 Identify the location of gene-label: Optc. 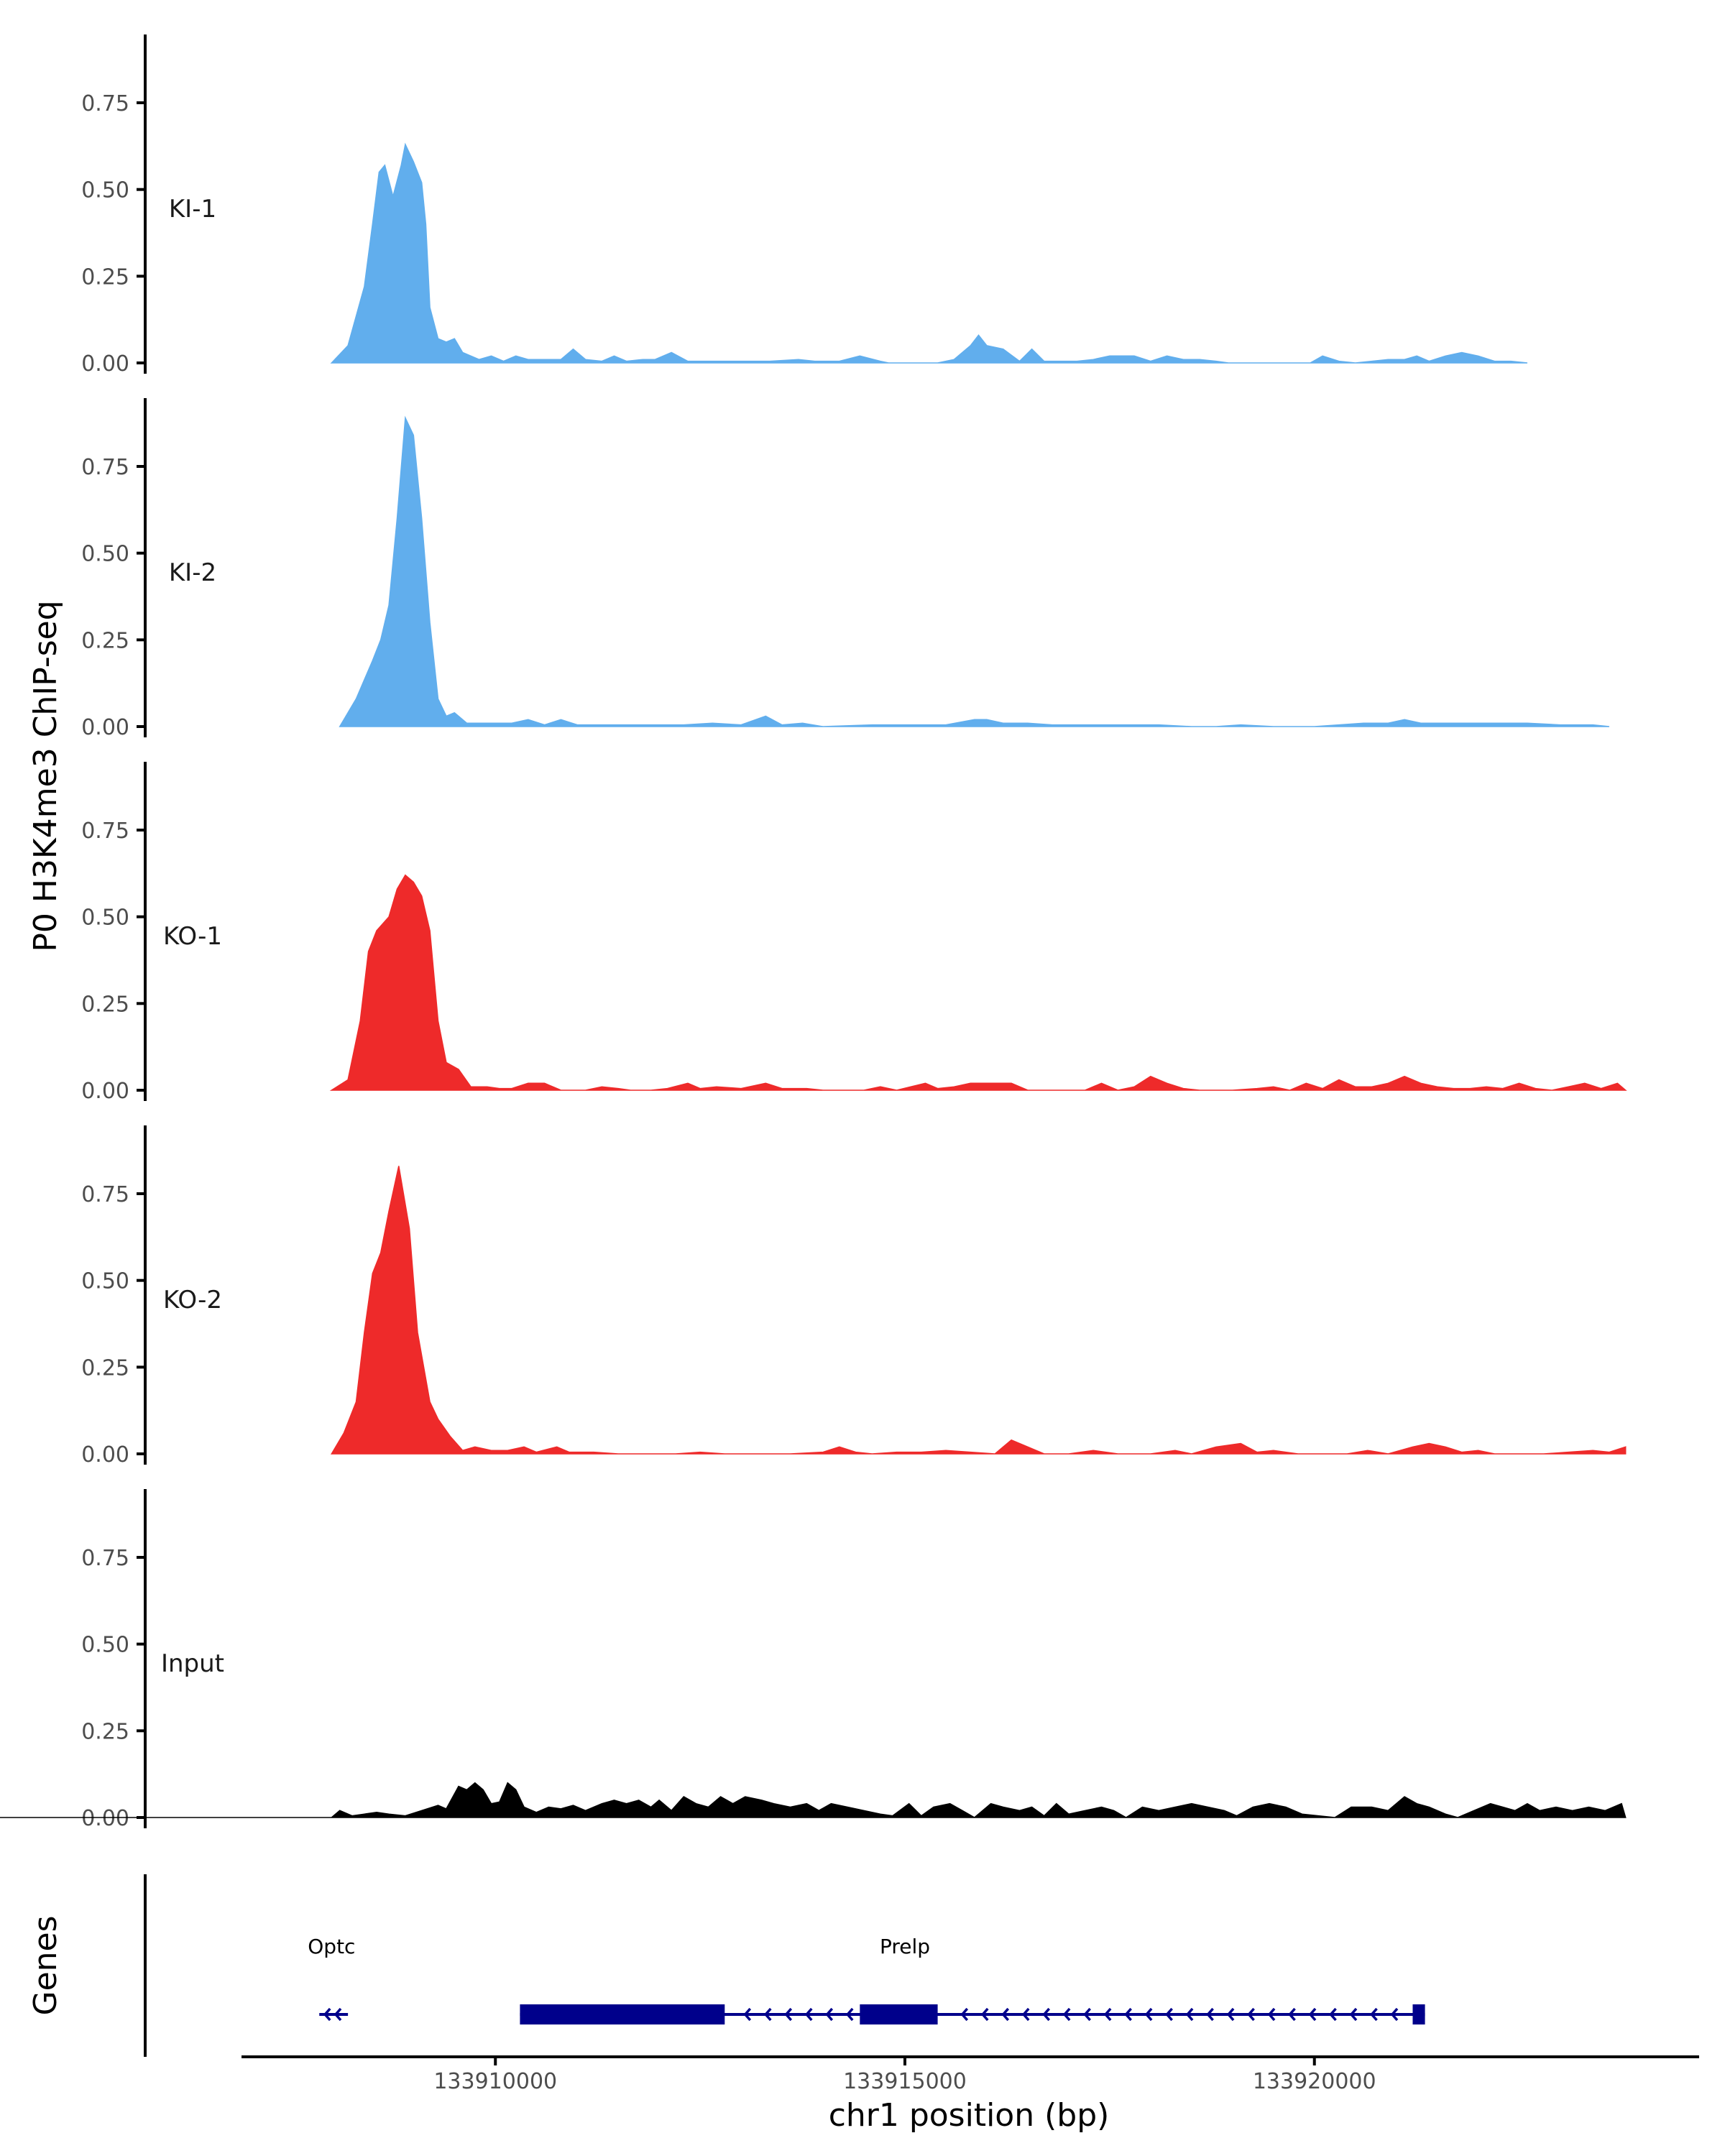
(331, 1946).